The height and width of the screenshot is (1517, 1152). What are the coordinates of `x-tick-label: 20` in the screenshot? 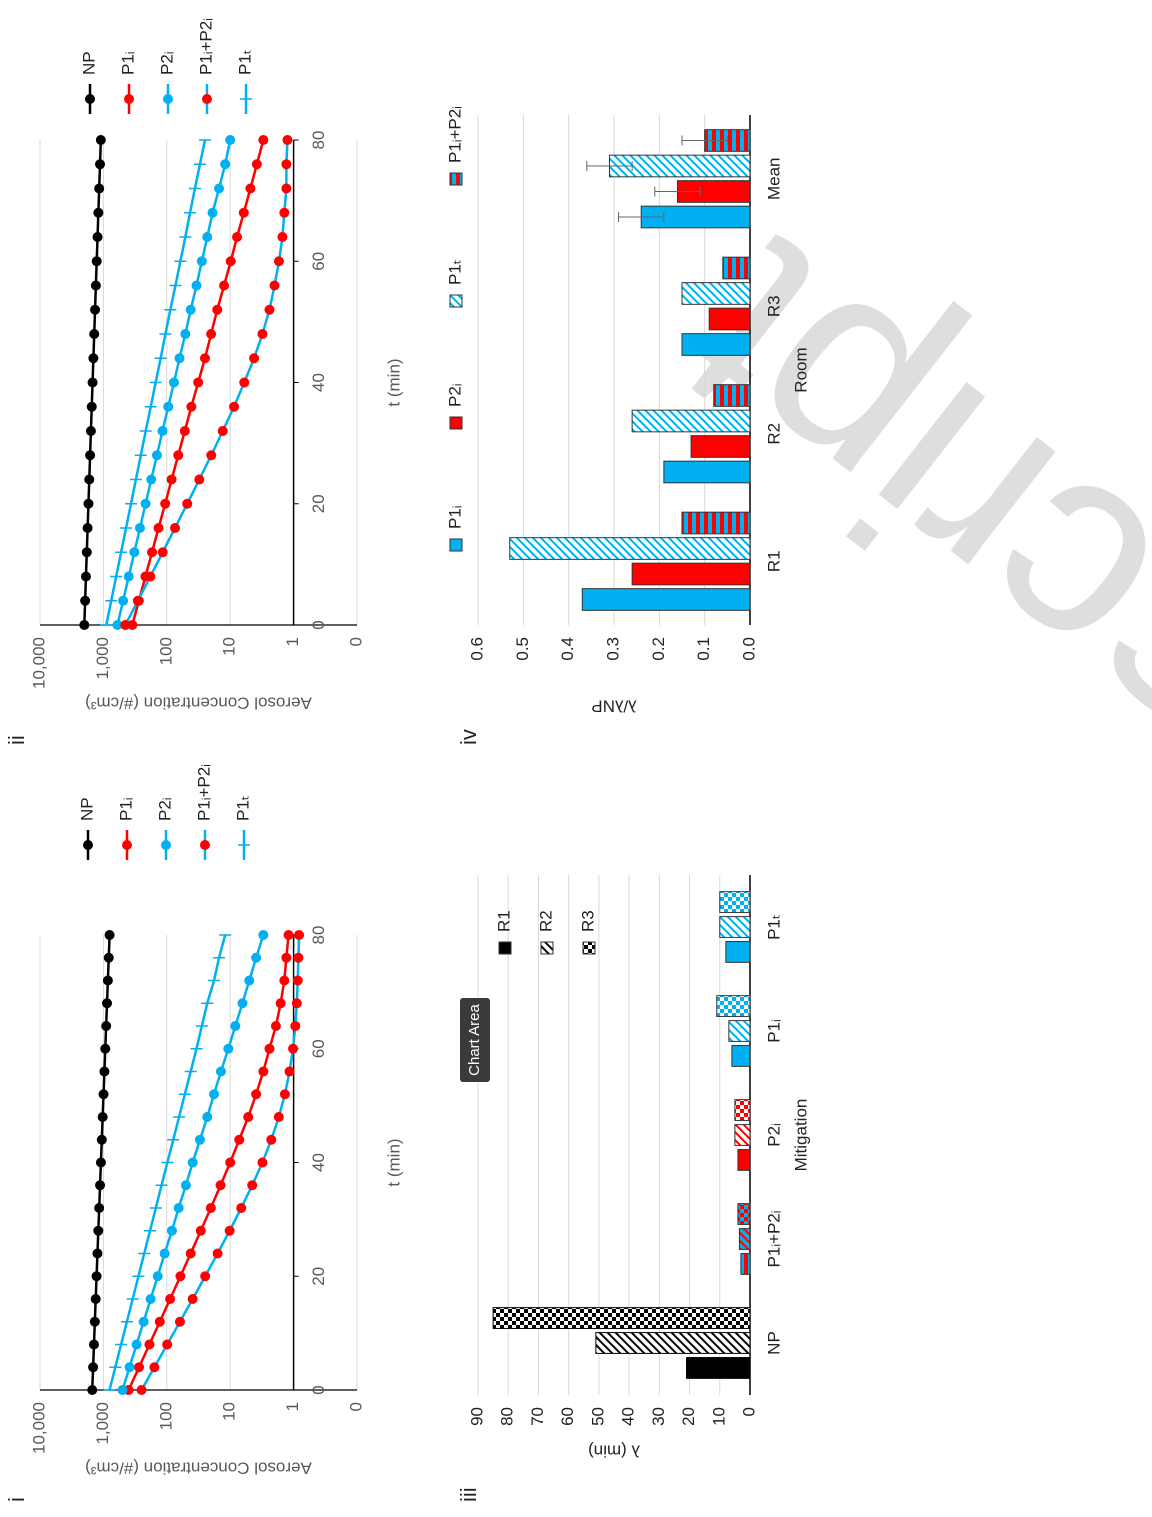 It's located at (318, 1276).